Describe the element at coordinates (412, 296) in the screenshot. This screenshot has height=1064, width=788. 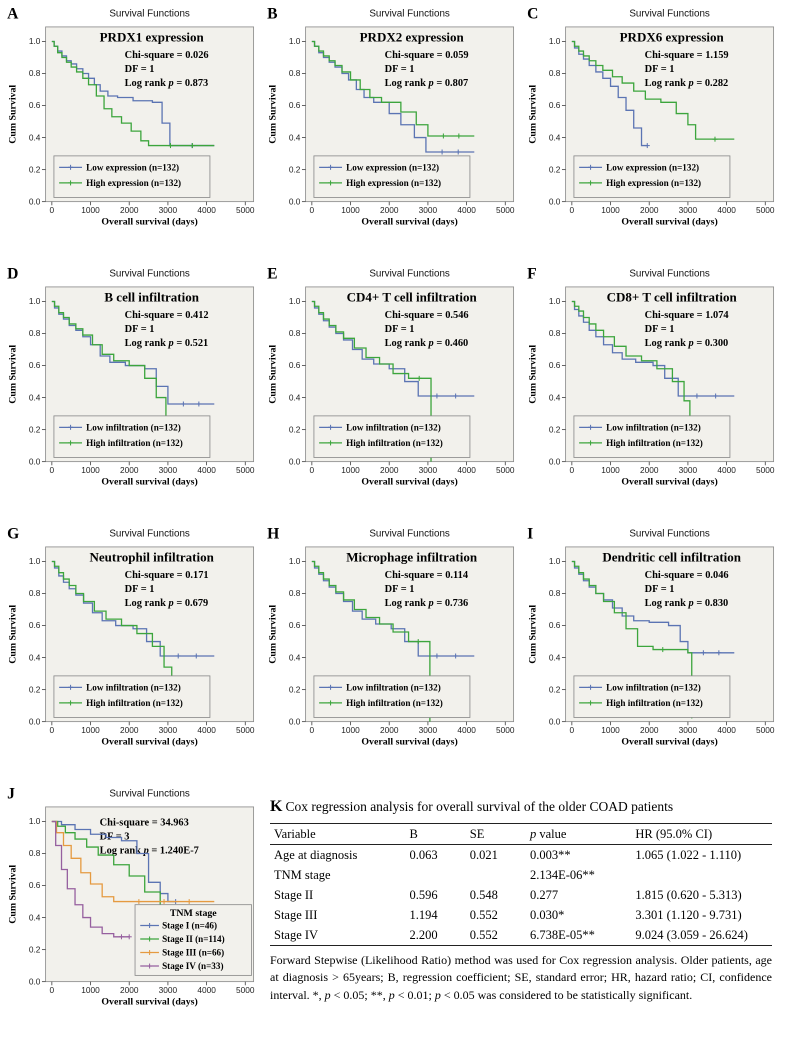
I see `plot-inner-title: CD4+ T cell infiltration` at that location.